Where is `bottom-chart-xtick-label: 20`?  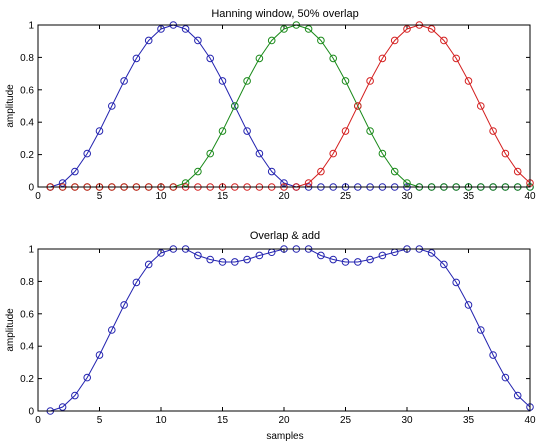 bottom-chart-xtick-label: 20 is located at coordinates (284, 420).